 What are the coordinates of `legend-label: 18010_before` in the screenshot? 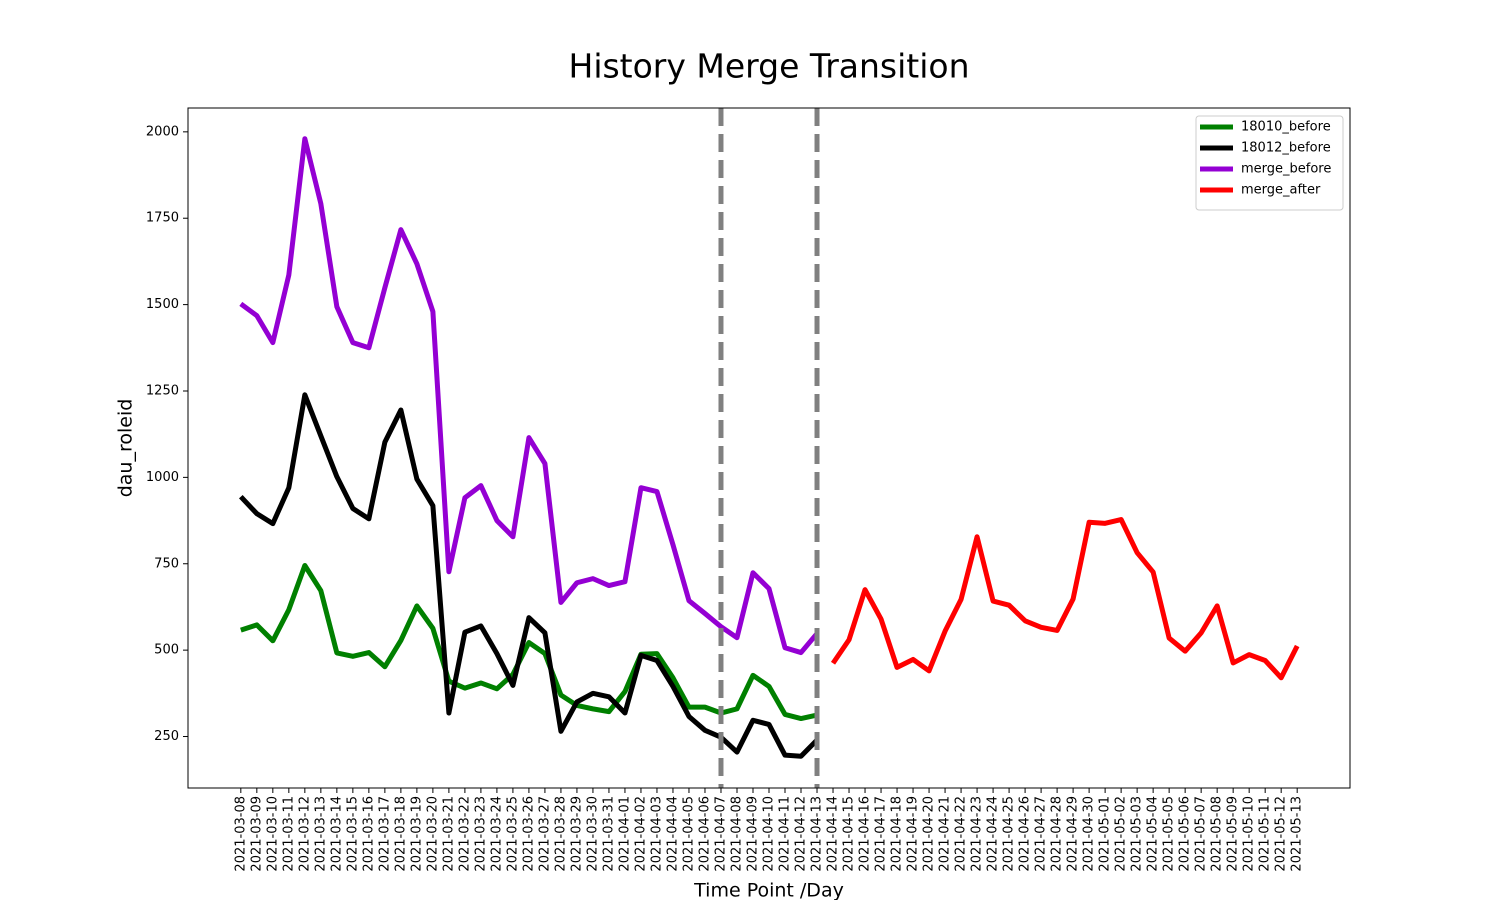 It's located at (1286, 127).